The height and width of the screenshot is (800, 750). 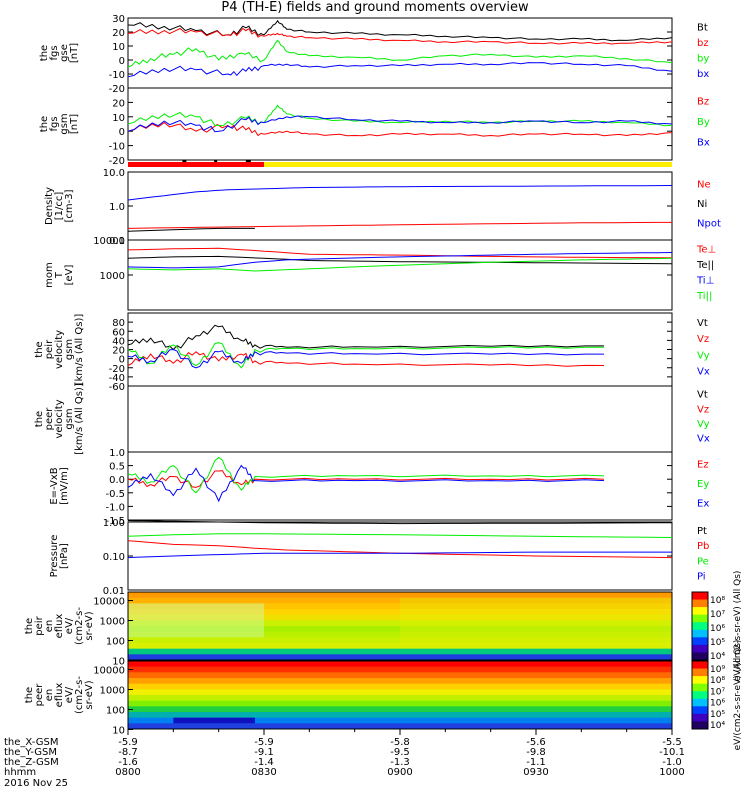 I want to click on peer-velocity-ylabel-line: [km/s (All Qs)], so click(x=79, y=419).